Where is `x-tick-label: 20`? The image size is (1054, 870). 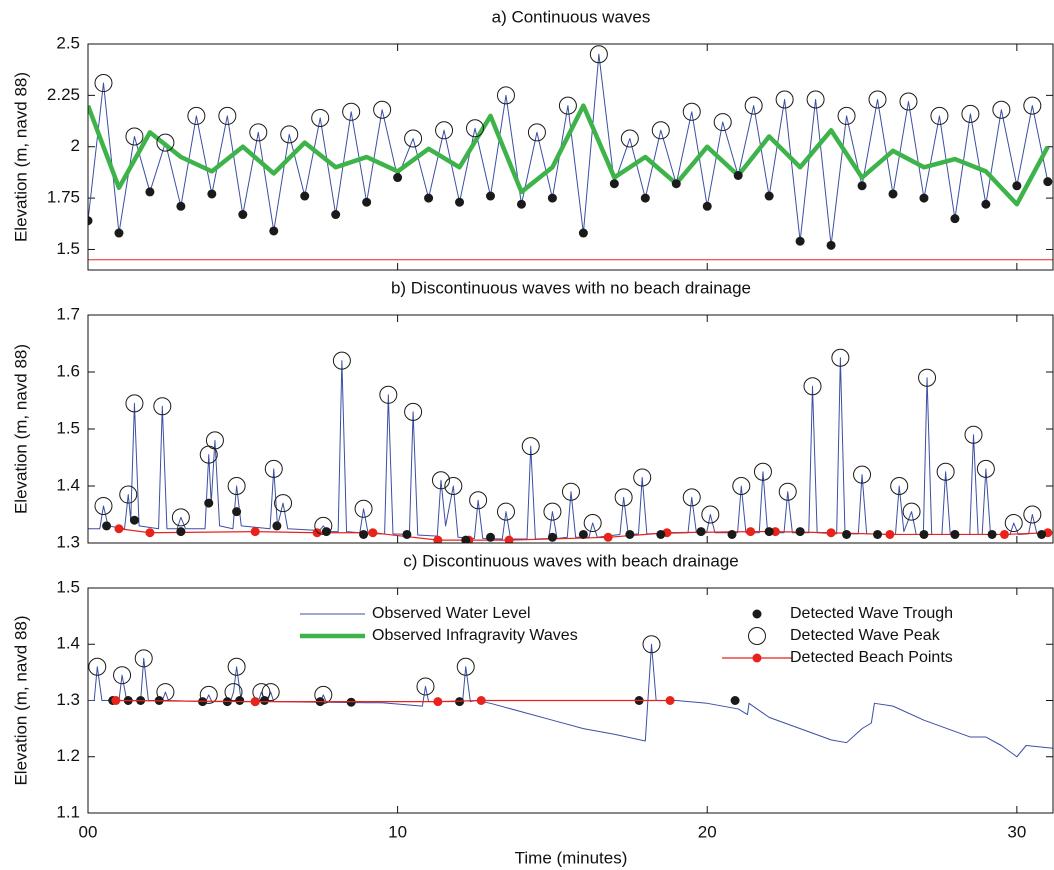
x-tick-label: 20 is located at coordinates (707, 831).